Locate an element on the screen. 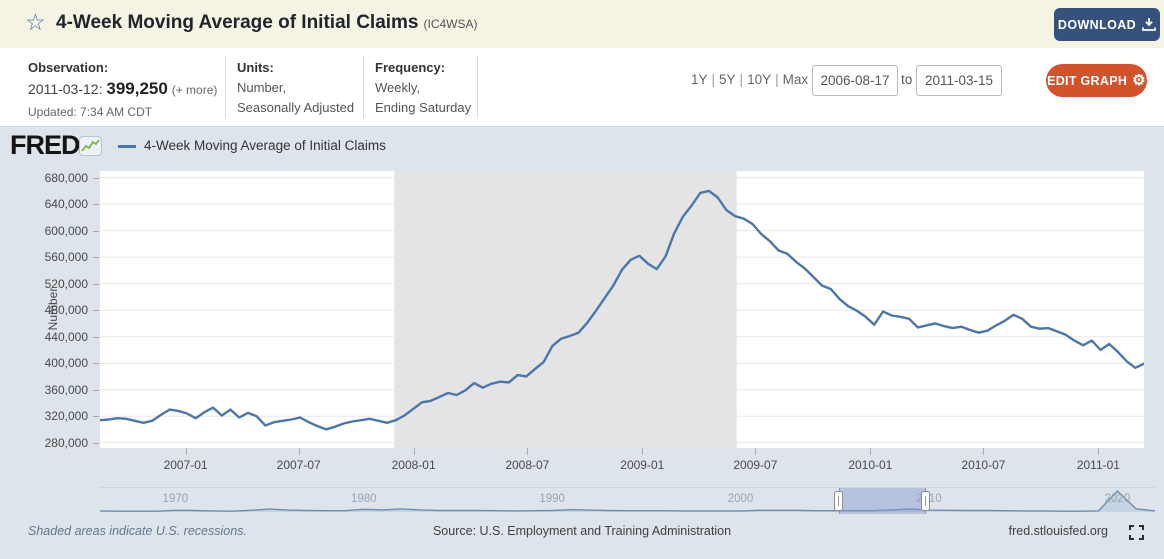  more-observations-link: (+ more) is located at coordinates (194, 90).